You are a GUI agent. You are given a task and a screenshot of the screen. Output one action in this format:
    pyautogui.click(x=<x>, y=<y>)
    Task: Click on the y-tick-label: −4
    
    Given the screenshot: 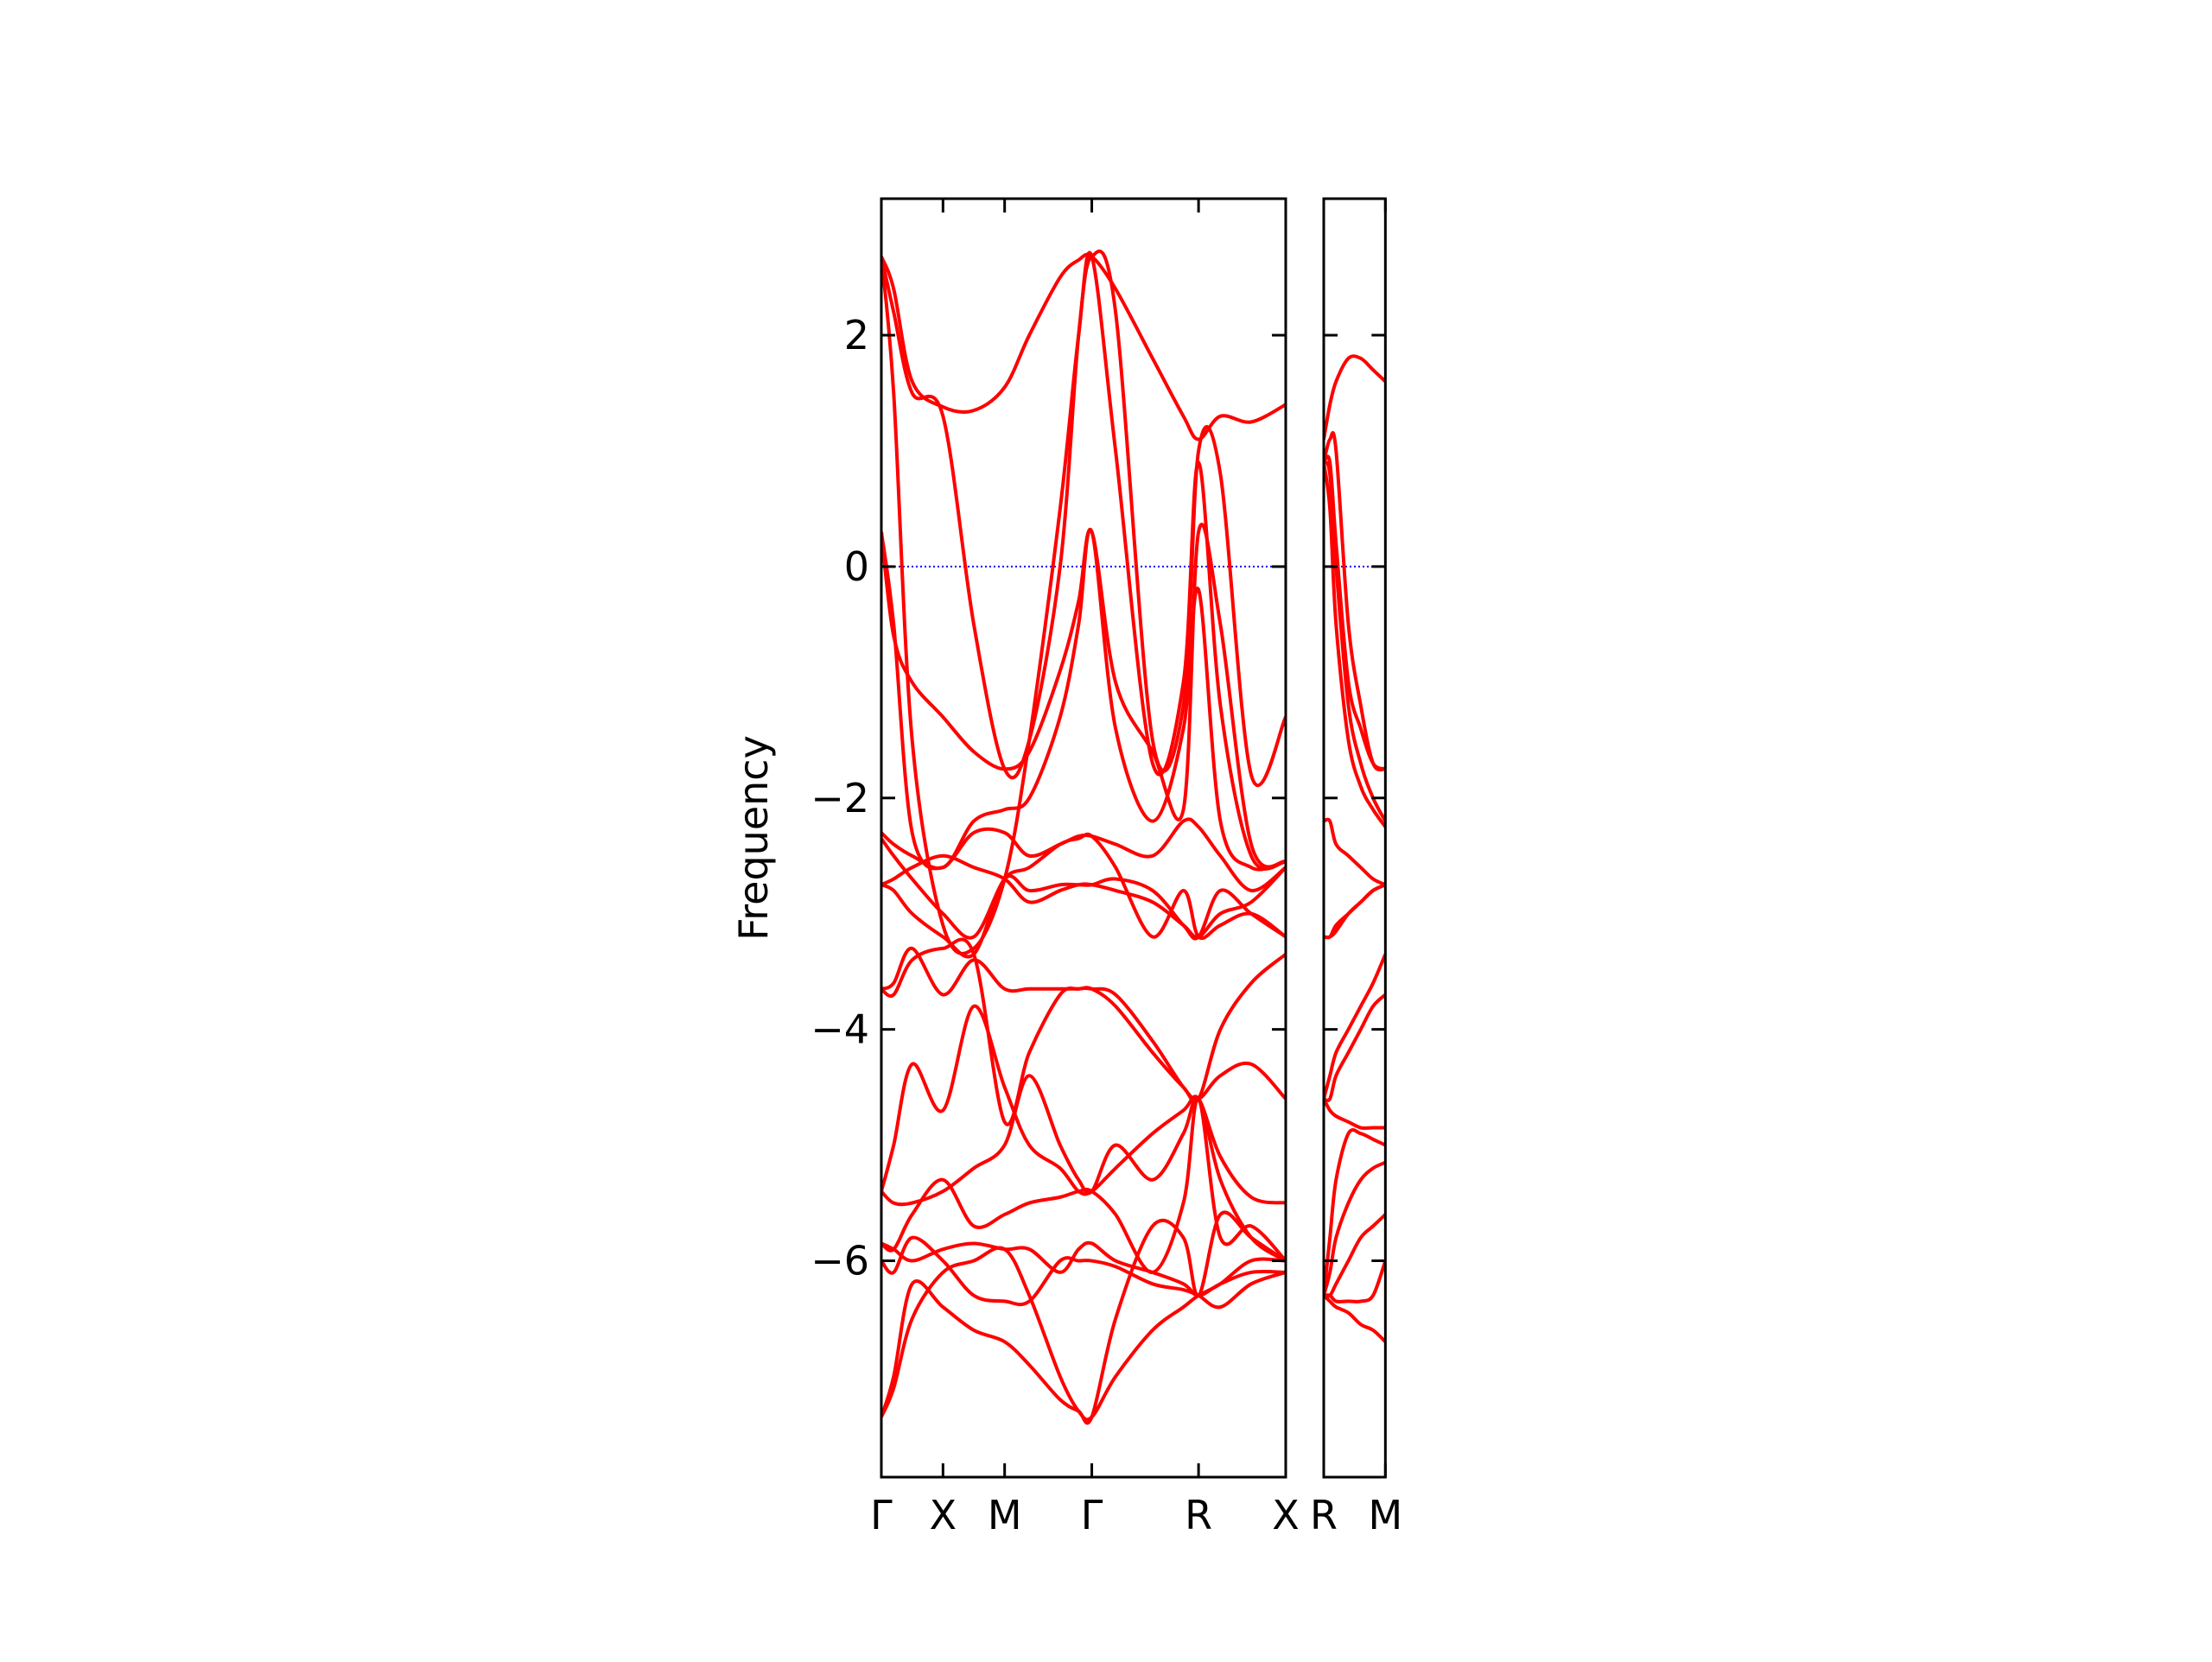 What is the action you would take?
    pyautogui.click(x=839, y=1029)
    